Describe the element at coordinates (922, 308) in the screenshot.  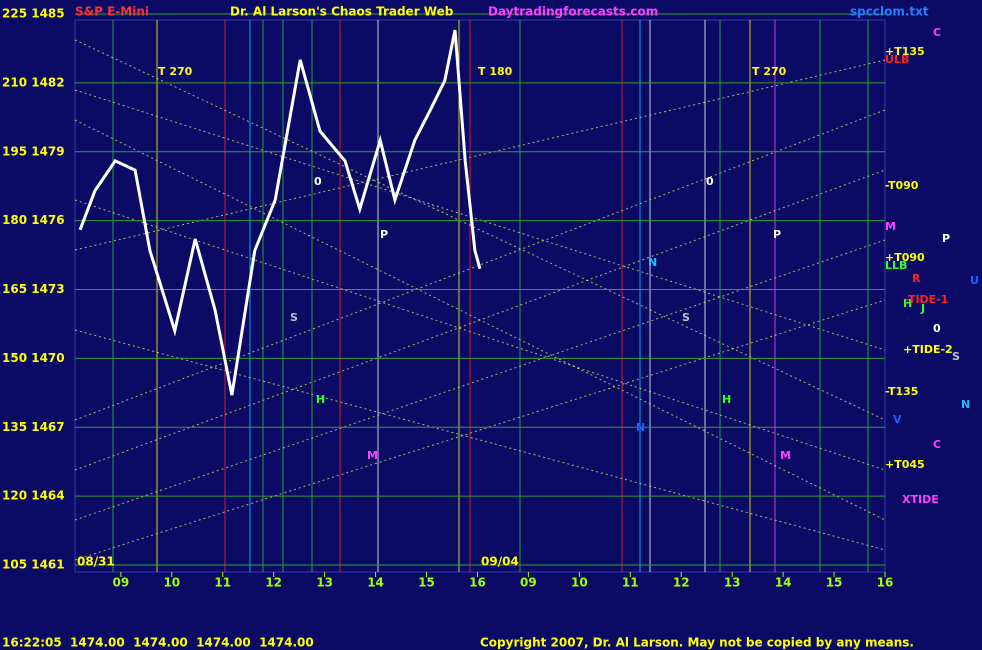
I see `right-label: J` at that location.